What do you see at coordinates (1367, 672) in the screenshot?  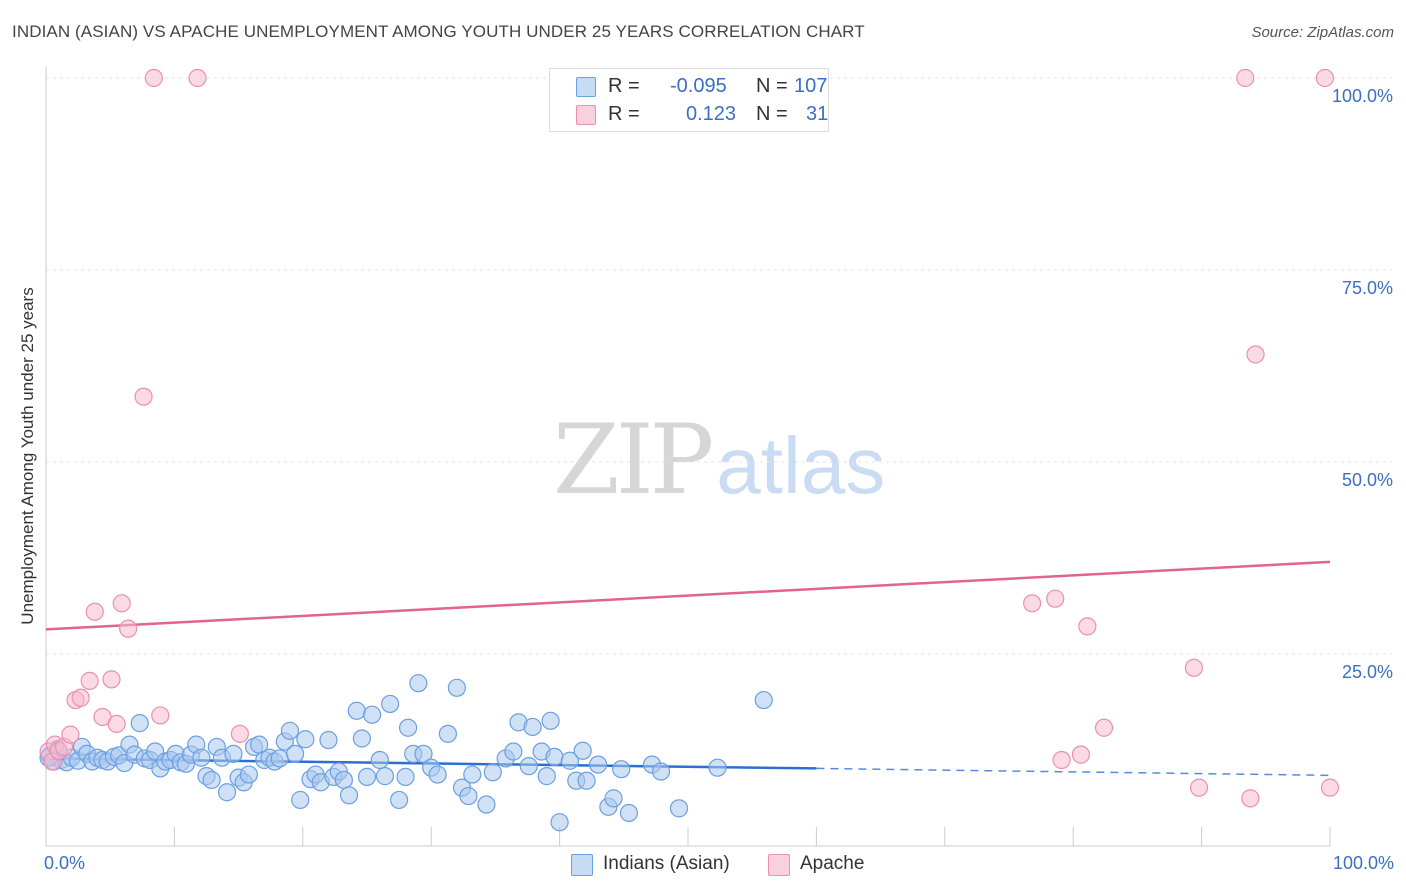 I see `y-tick-label: 25.0%` at bounding box center [1367, 672].